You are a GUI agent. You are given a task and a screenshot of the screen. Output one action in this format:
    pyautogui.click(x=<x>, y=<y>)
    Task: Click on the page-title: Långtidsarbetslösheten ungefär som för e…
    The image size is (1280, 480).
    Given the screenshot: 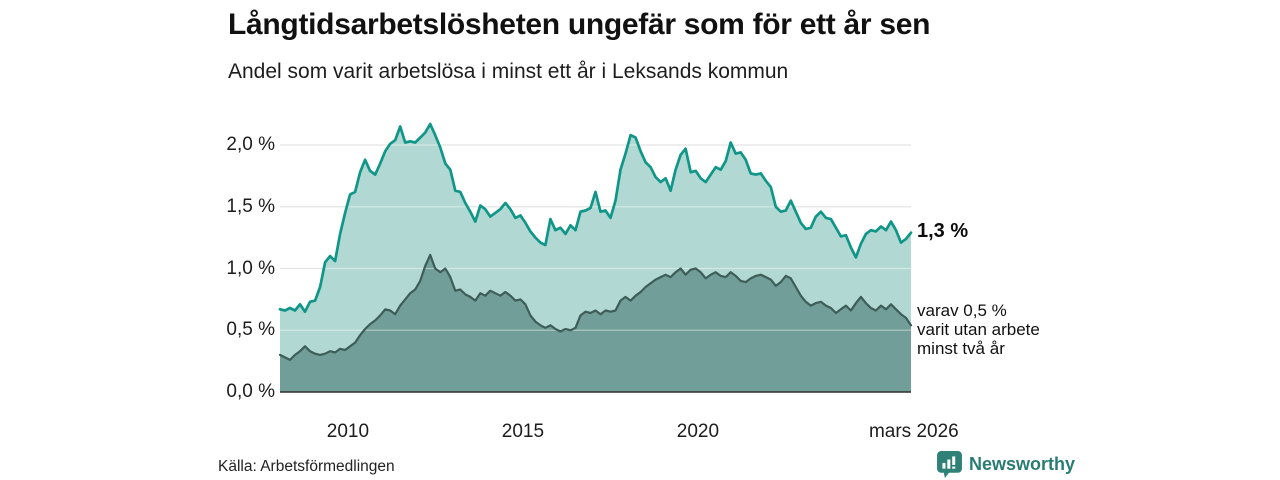 What is the action you would take?
    pyautogui.click(x=579, y=24)
    